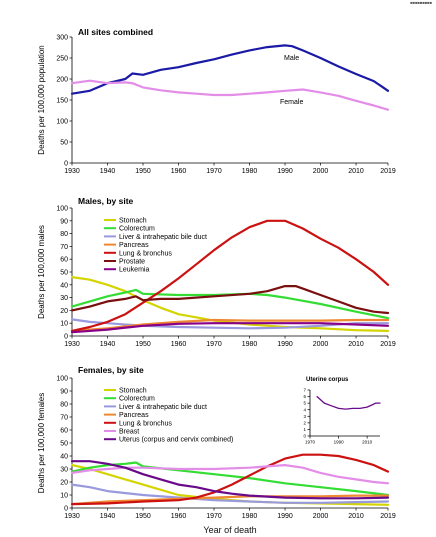  What do you see at coordinates (129, 432) in the screenshot?
I see `legend-label: Breast` at bounding box center [129, 432].